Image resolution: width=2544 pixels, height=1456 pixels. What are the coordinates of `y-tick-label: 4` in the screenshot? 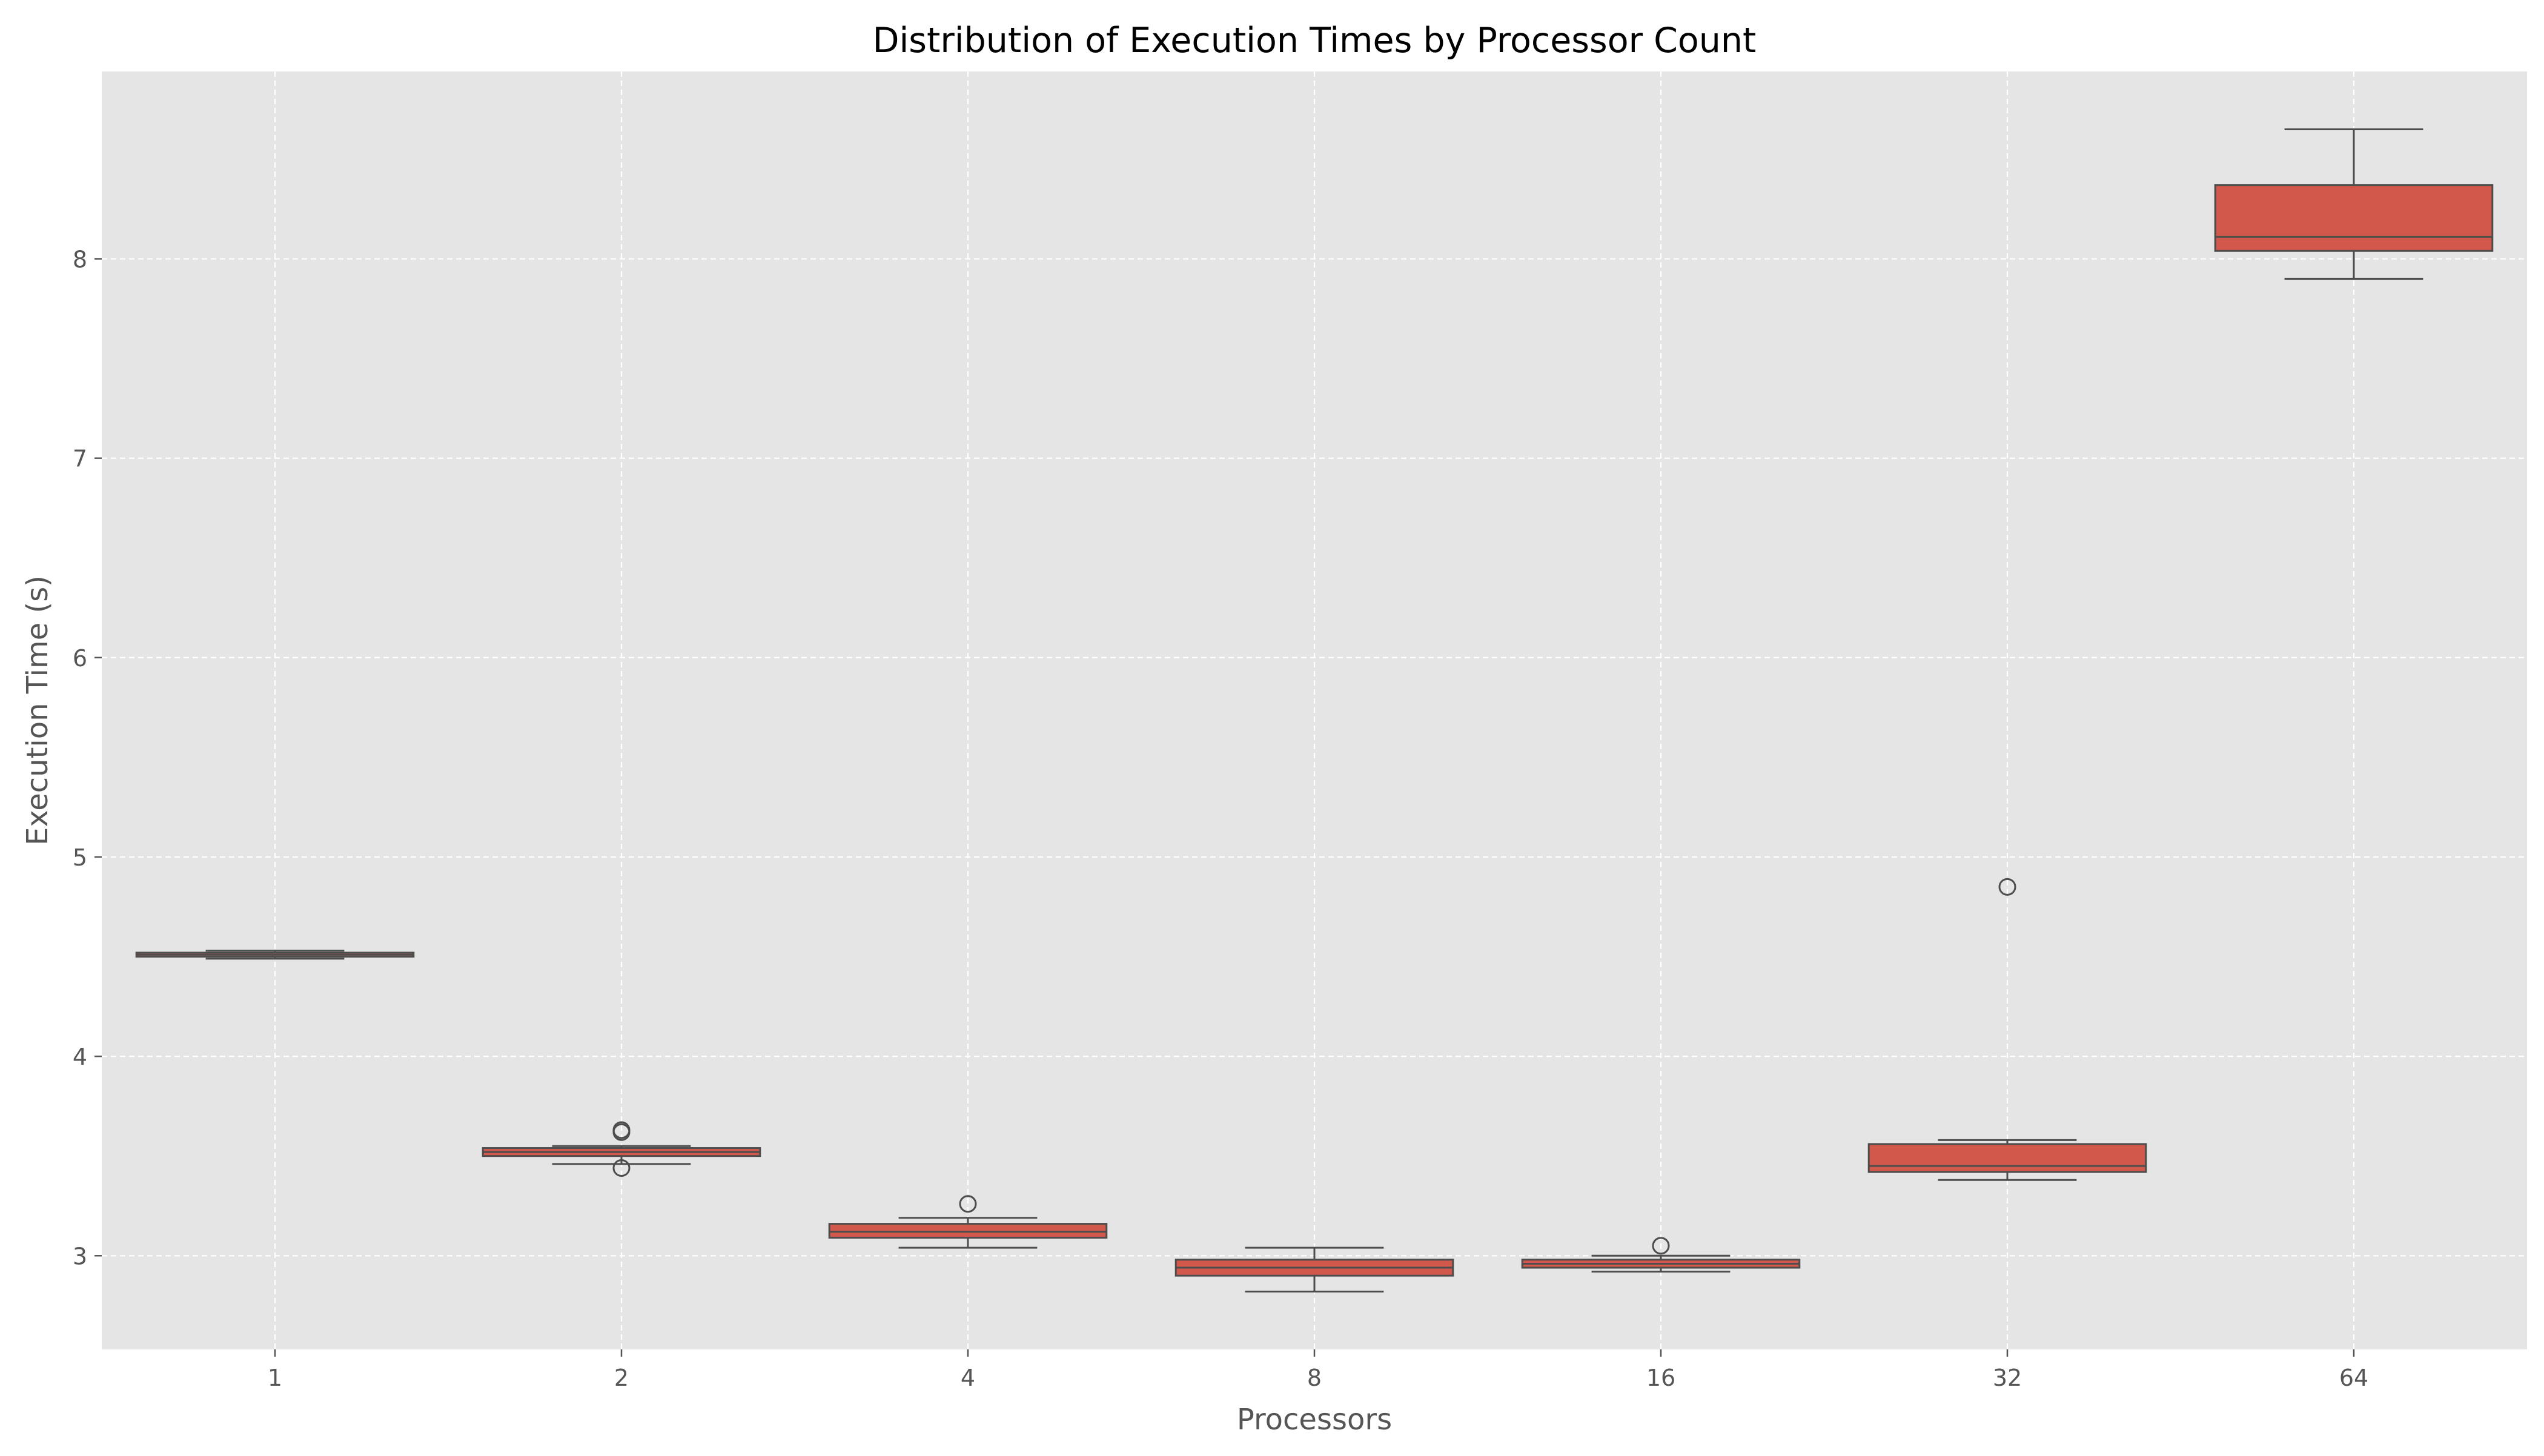 It's located at (80, 1057).